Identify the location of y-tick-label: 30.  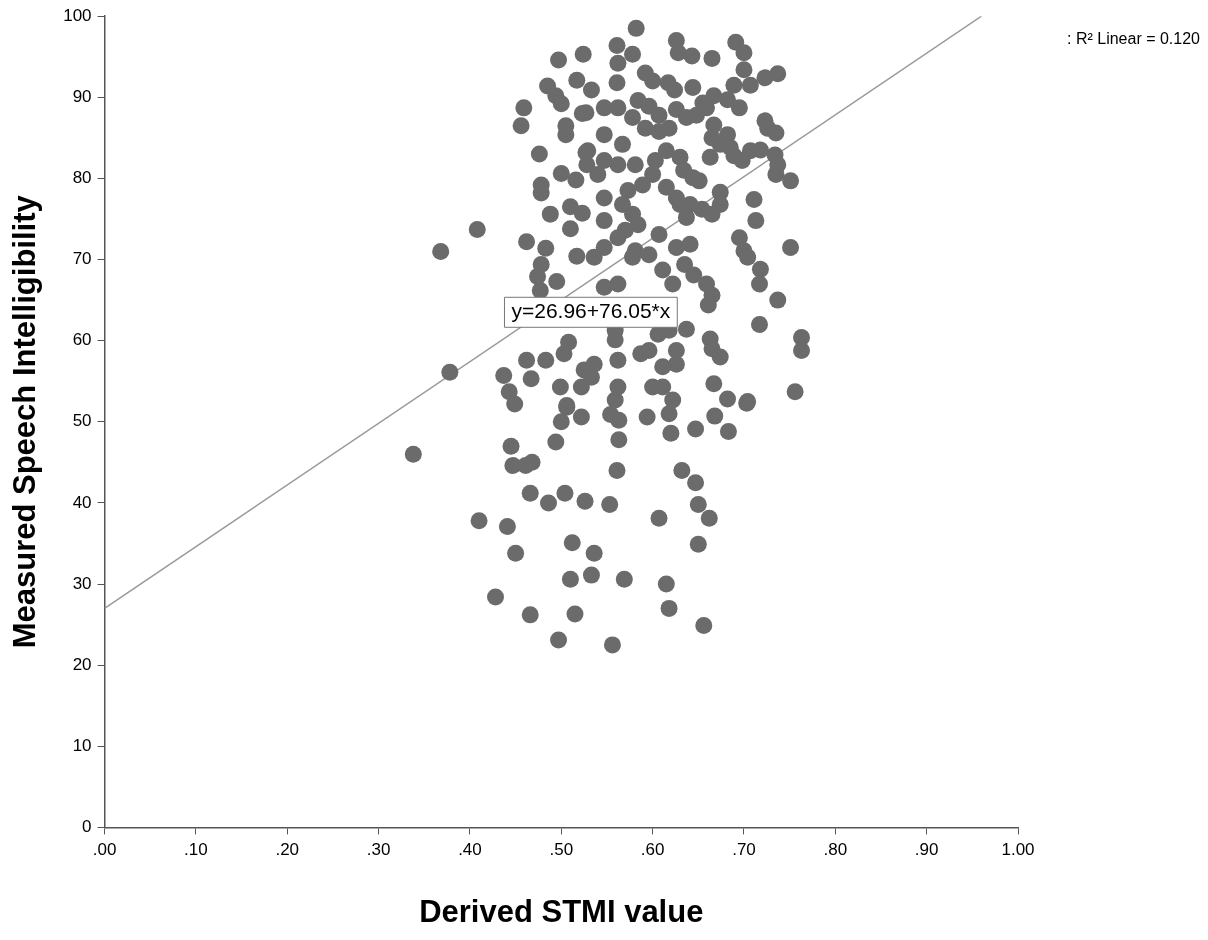
(82, 583).